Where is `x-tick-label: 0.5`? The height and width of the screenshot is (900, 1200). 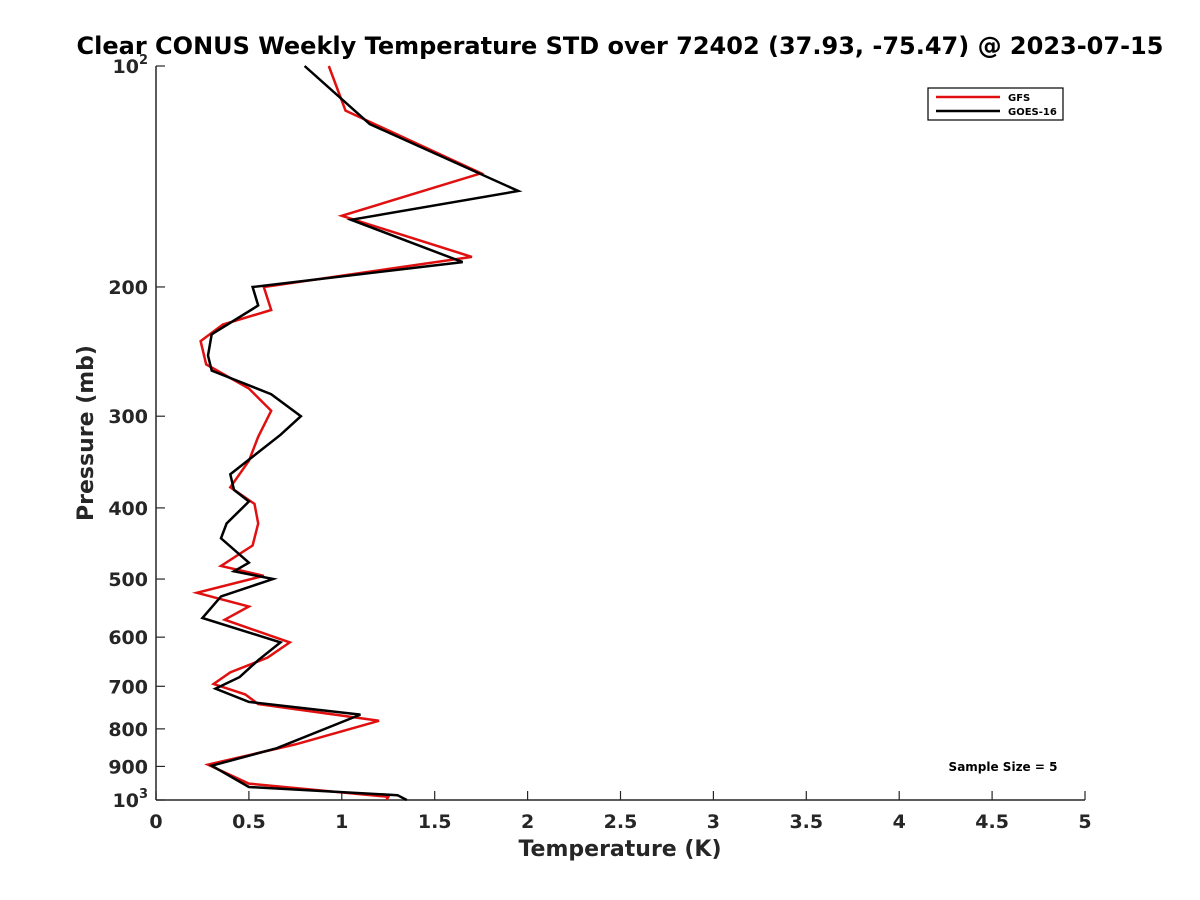 x-tick-label: 0.5 is located at coordinates (249, 822).